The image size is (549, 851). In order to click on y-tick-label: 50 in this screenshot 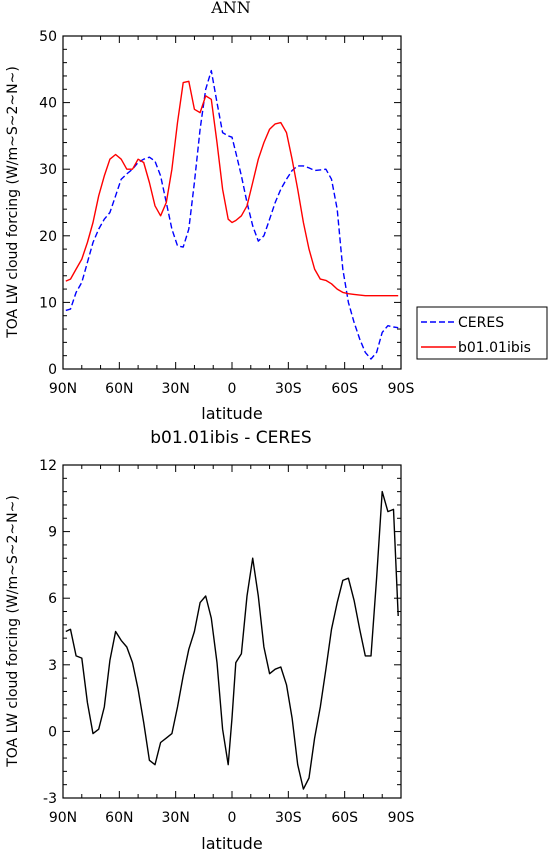, I will do `click(48, 37)`.